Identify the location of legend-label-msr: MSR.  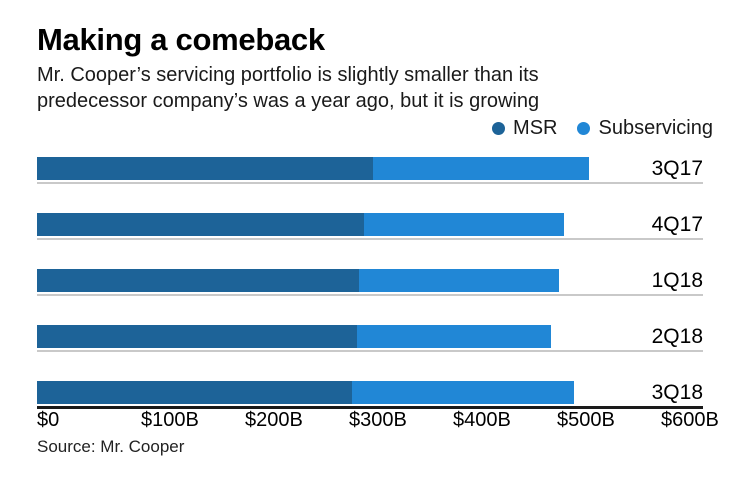
(535, 128).